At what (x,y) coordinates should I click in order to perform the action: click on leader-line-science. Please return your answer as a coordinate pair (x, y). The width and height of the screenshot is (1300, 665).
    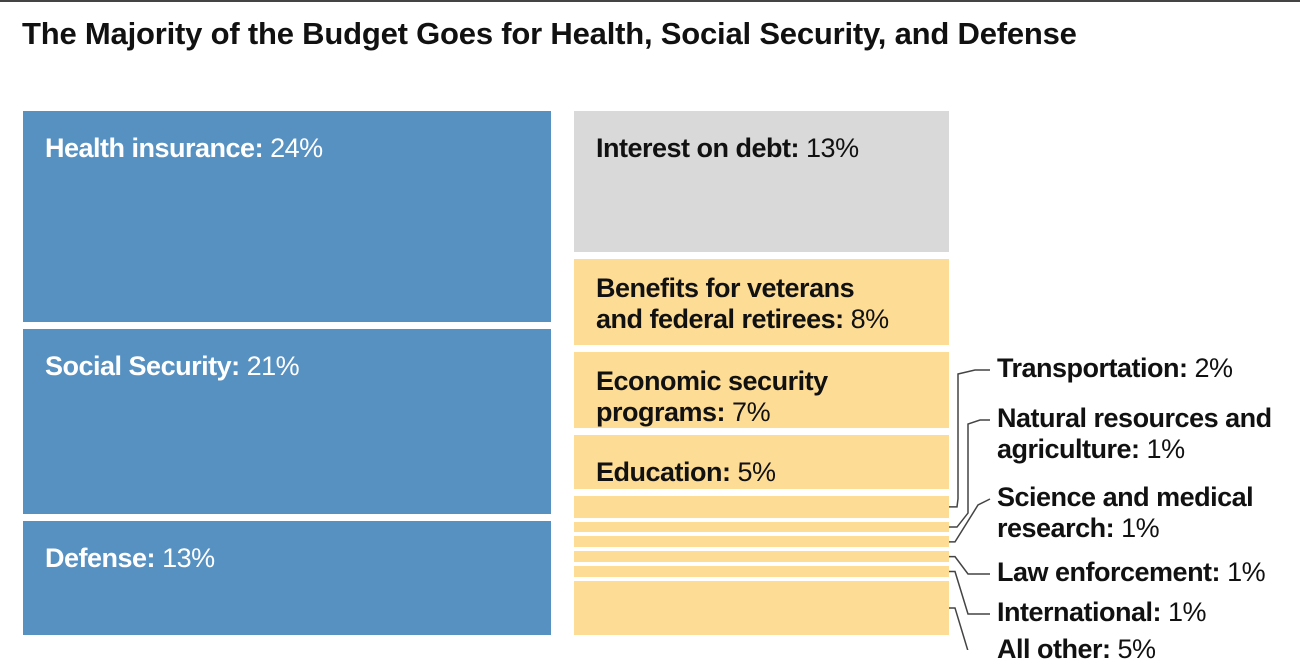
    Looking at the image, I should click on (970, 520).